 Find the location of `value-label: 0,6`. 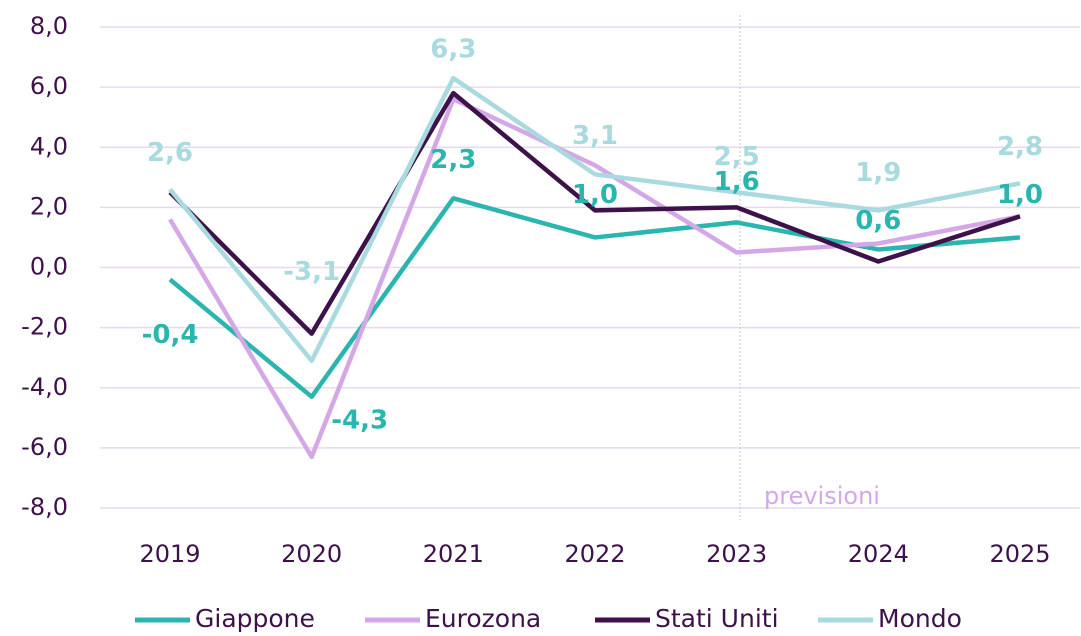

value-label: 0,6 is located at coordinates (878, 221).